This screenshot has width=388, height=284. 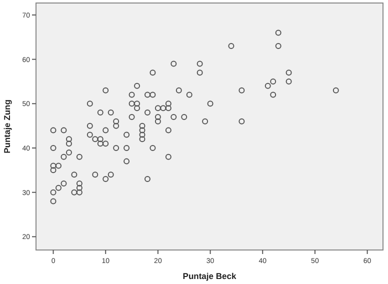 I want to click on x-axis-title: Puntaje Beck, so click(x=209, y=276).